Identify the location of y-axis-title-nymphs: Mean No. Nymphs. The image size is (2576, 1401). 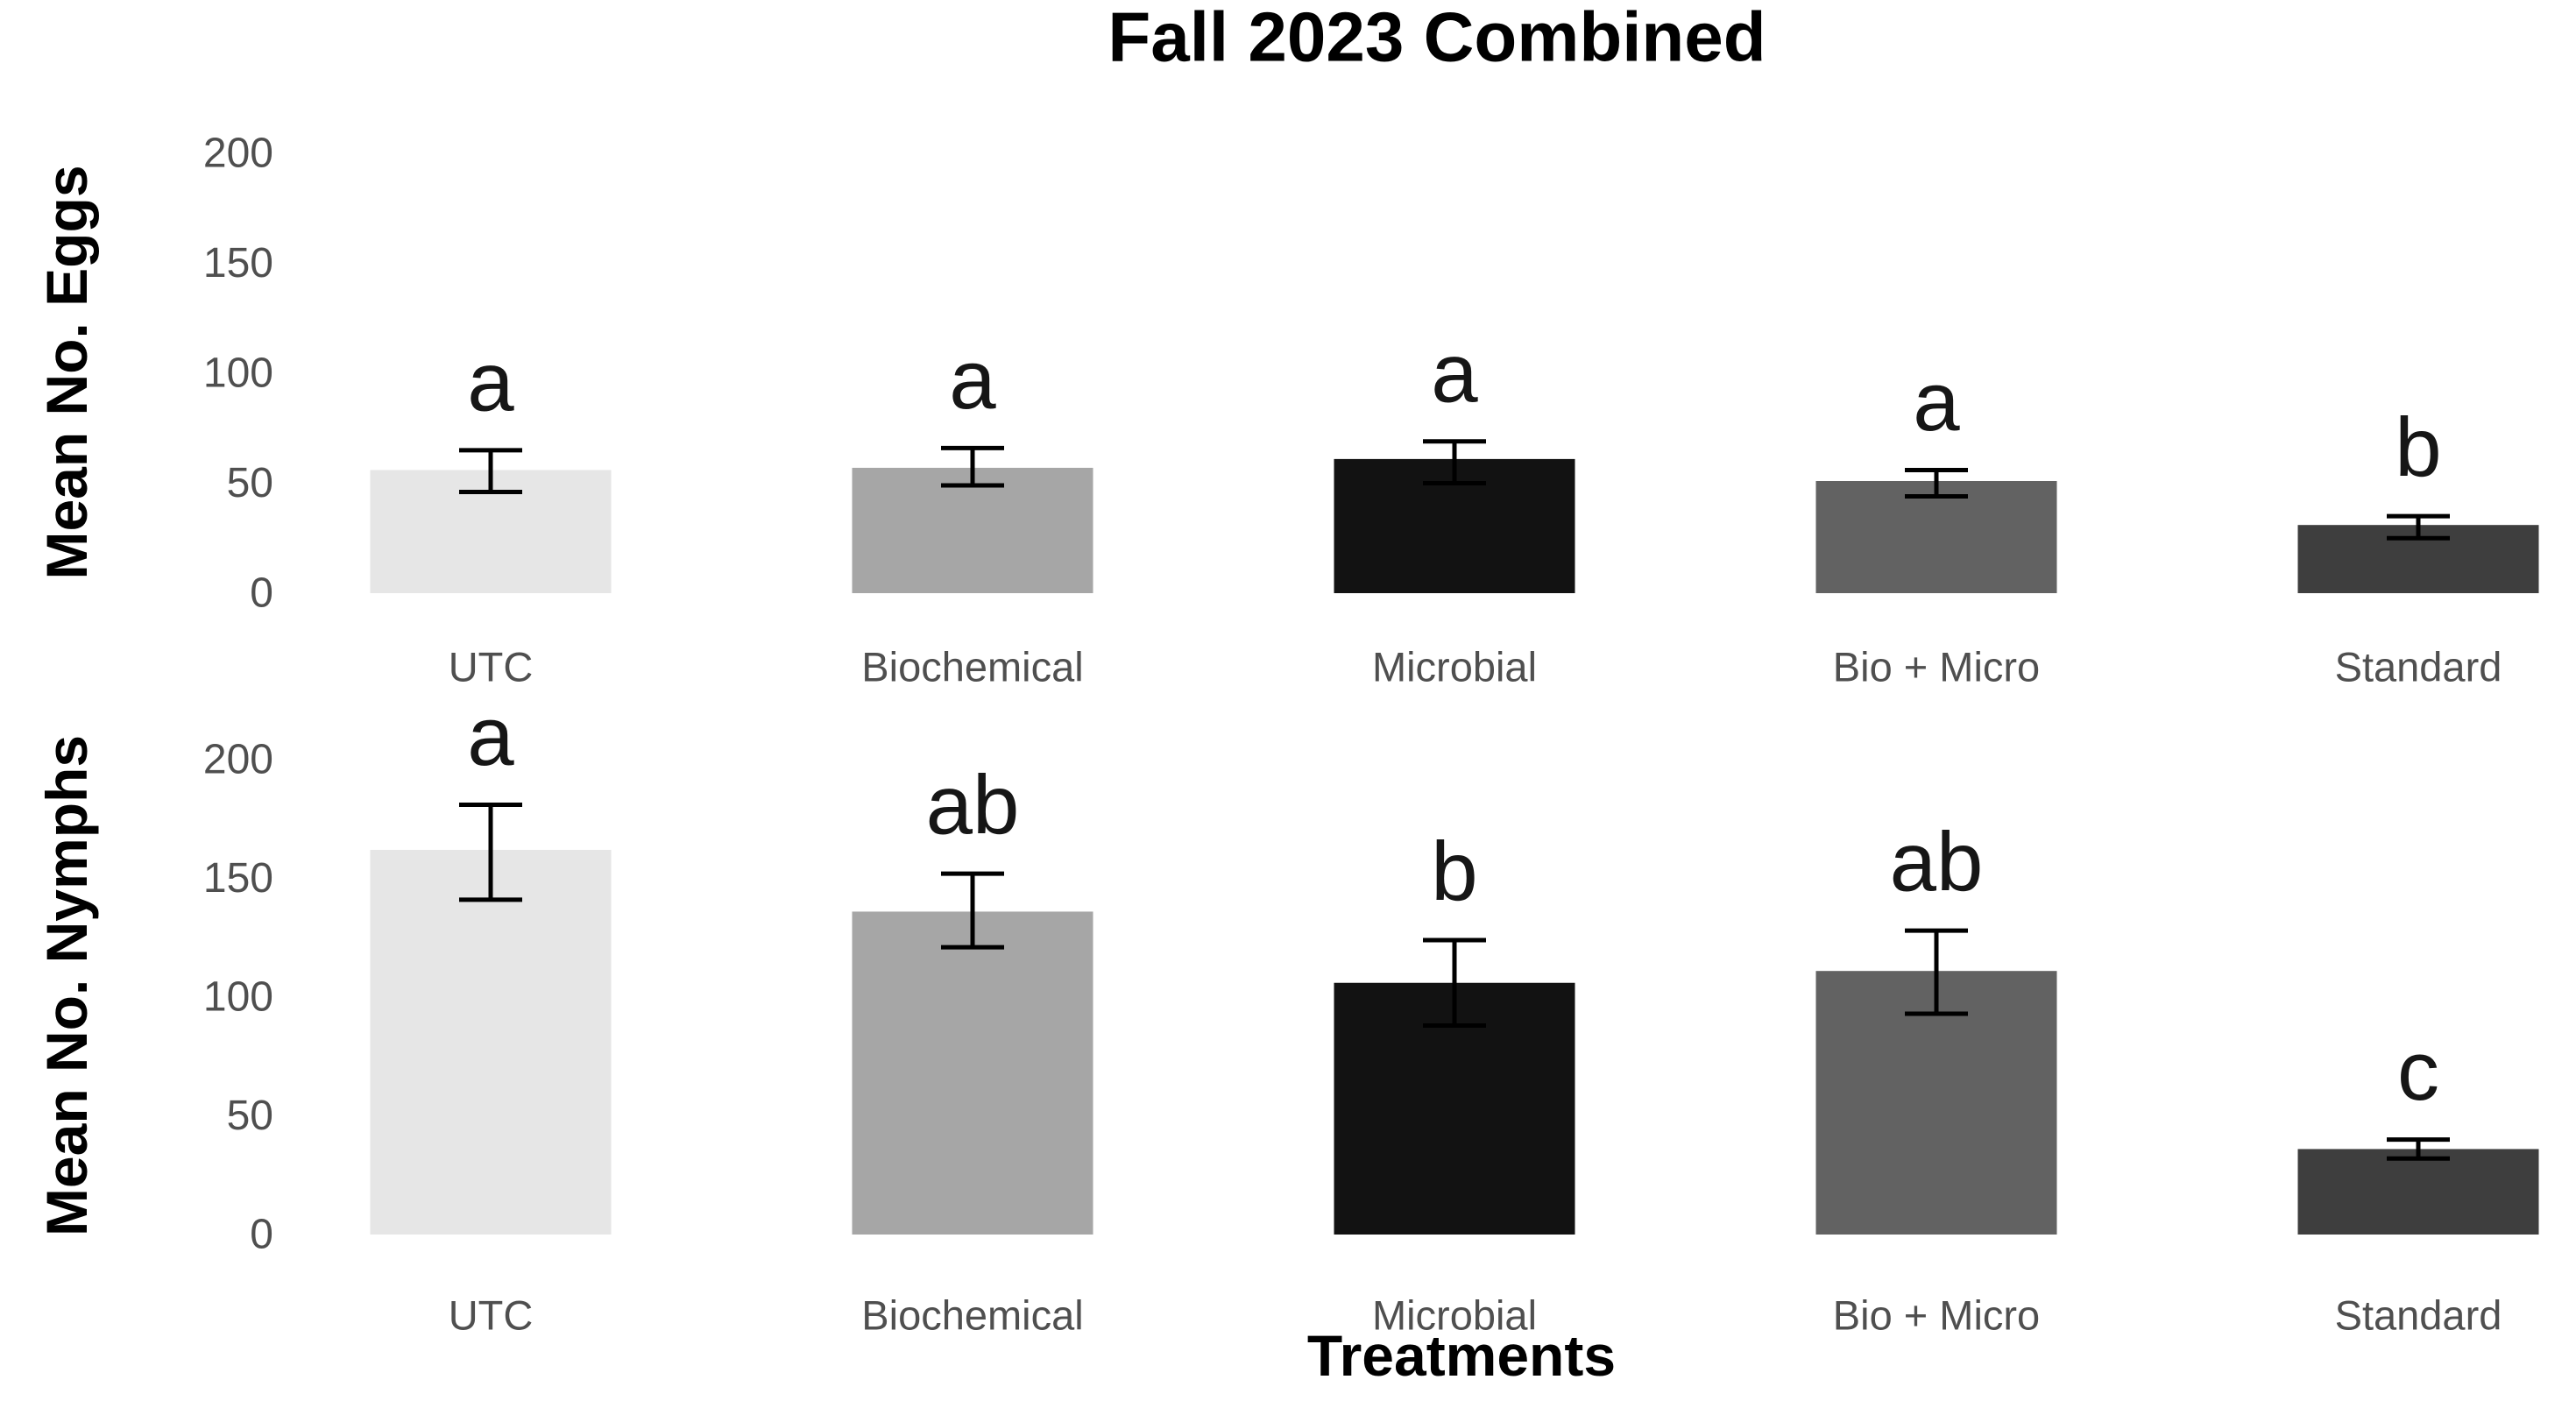
(66, 985).